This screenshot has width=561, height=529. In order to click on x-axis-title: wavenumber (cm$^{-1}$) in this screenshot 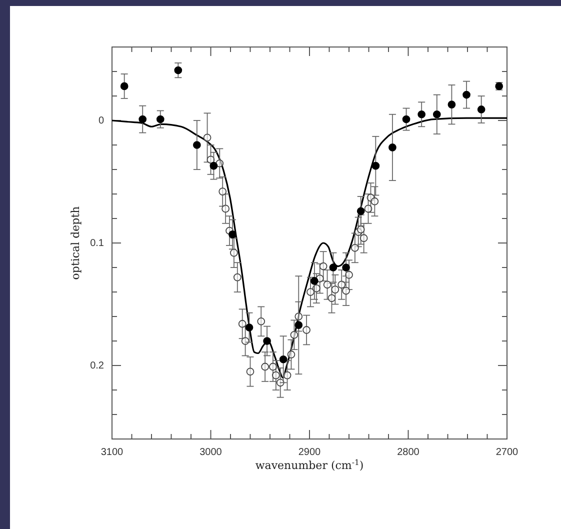, I will do `click(309, 465)`.